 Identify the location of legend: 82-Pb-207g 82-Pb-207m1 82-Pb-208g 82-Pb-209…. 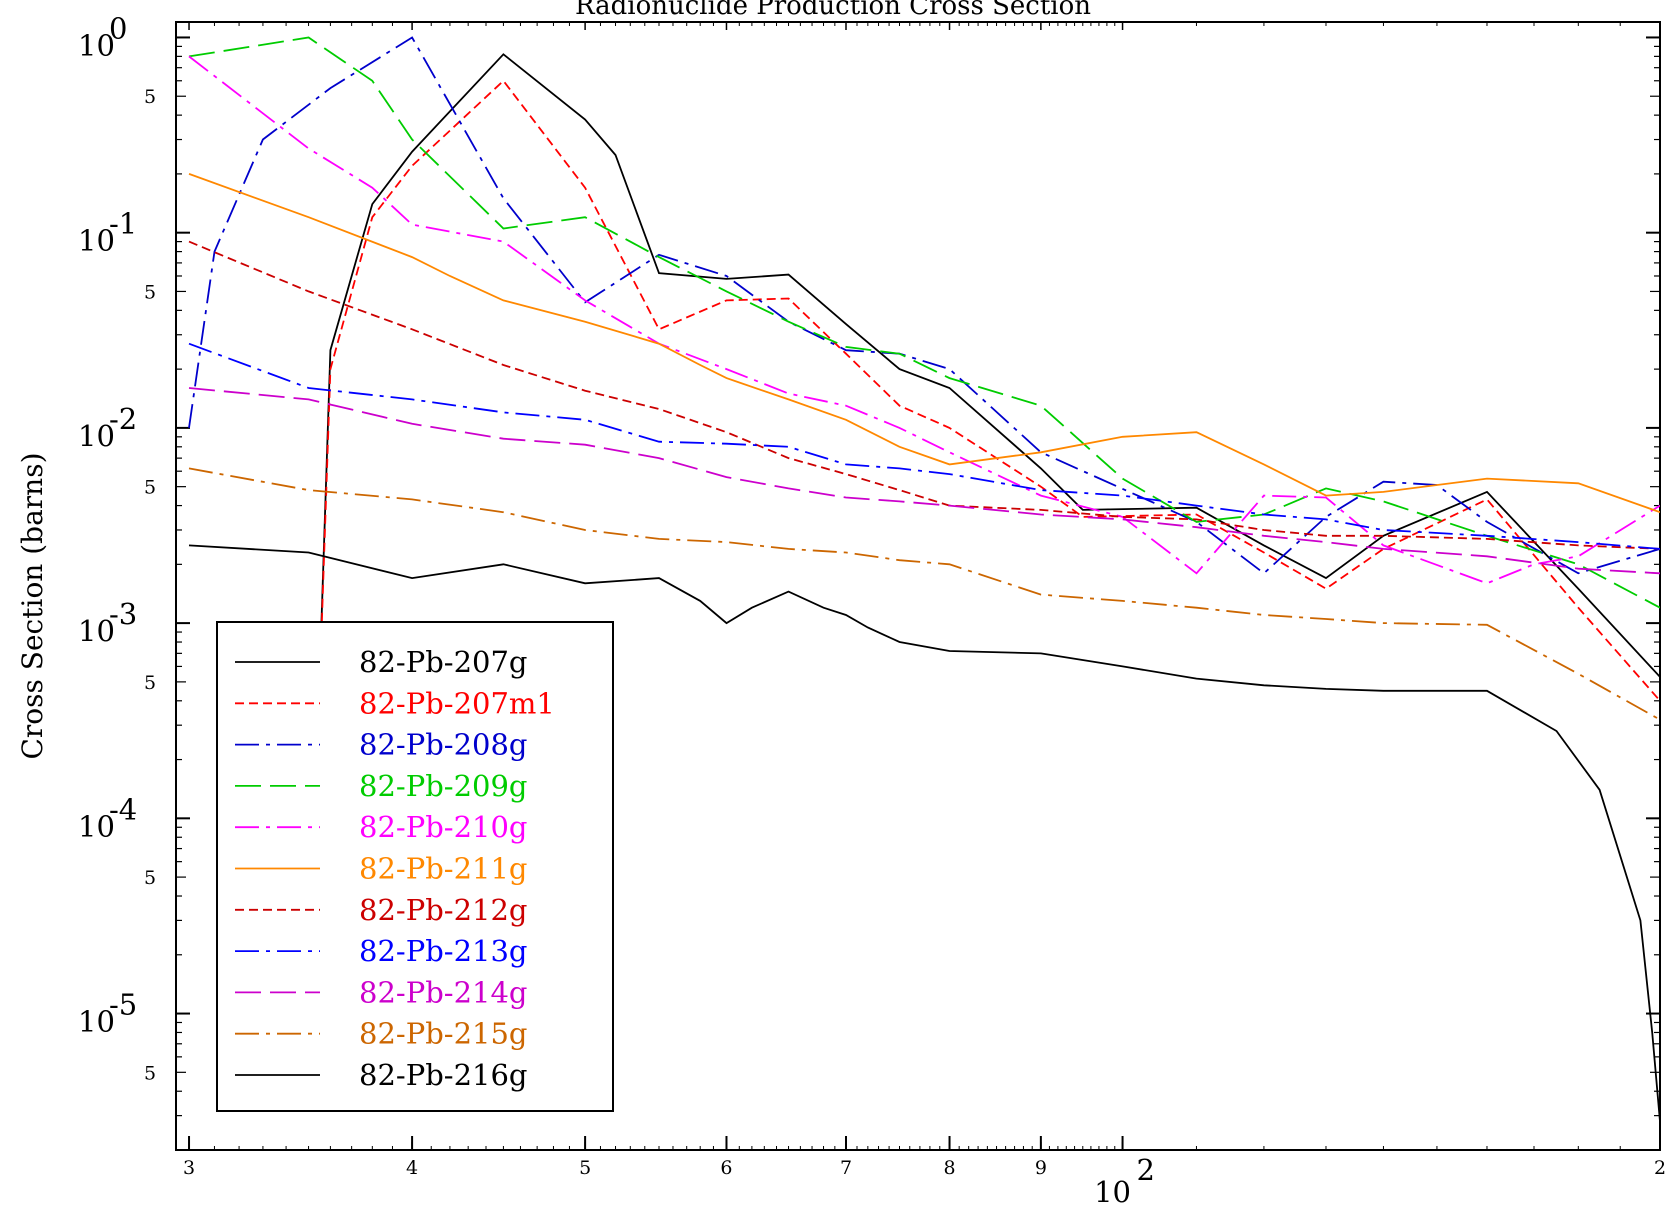
(415, 866).